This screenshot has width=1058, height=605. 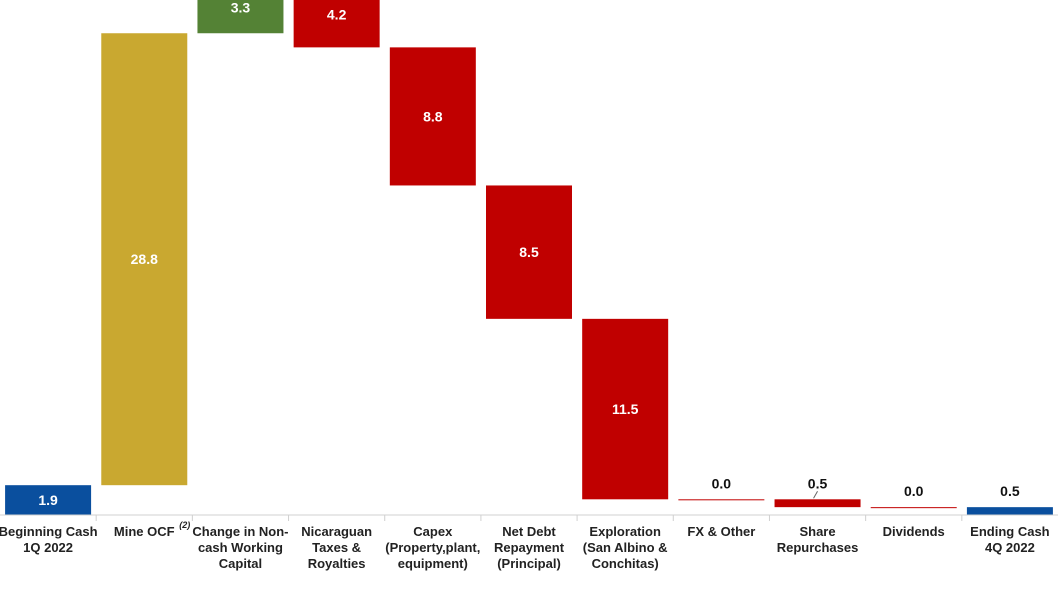 I want to click on category-label: Share Repurchases, so click(x=818, y=539).